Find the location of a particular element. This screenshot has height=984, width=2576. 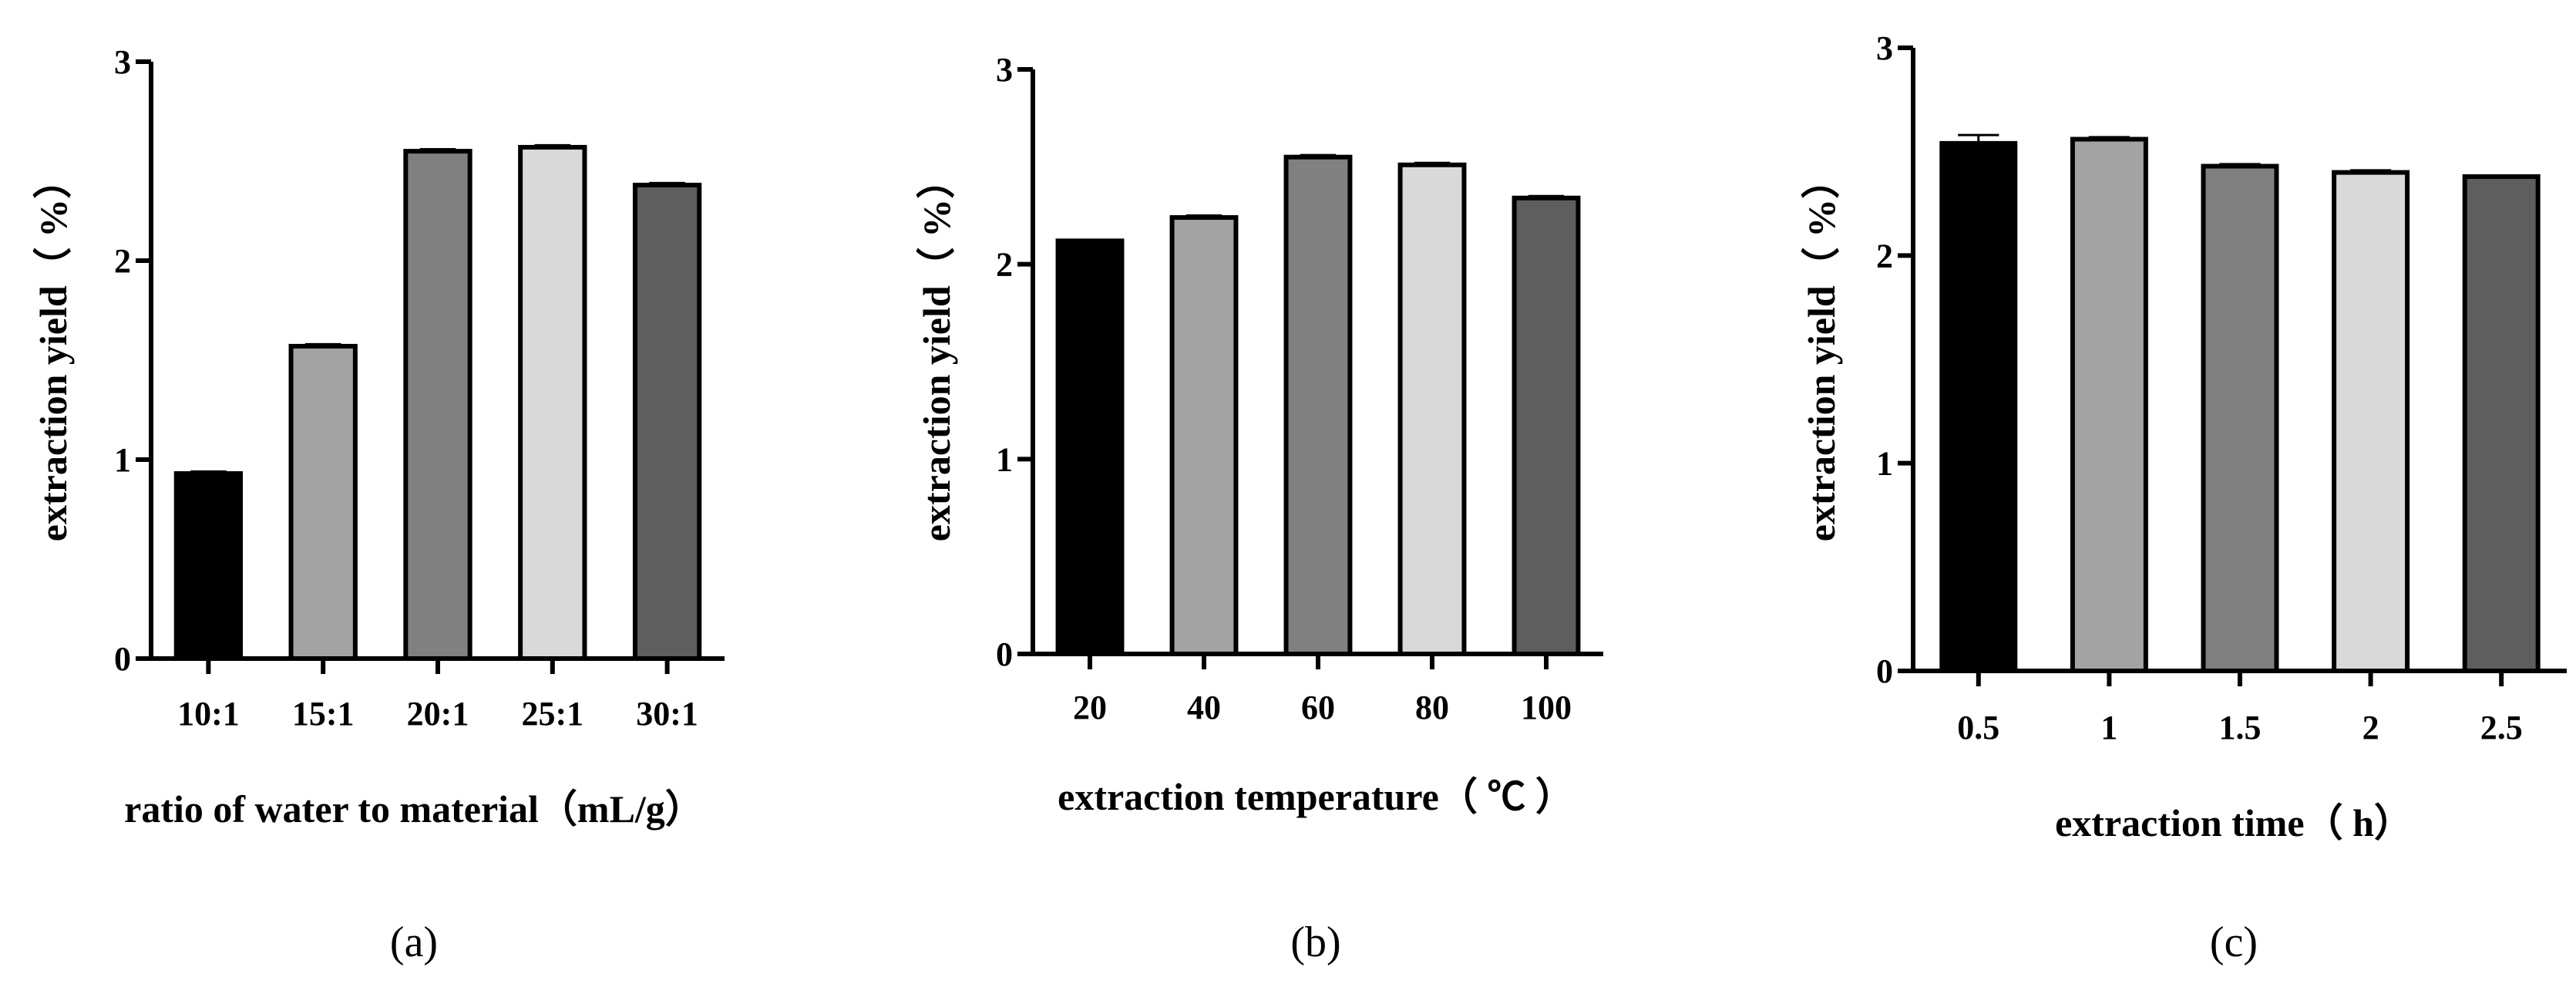

x-tick-label: 2 is located at coordinates (2370, 727).